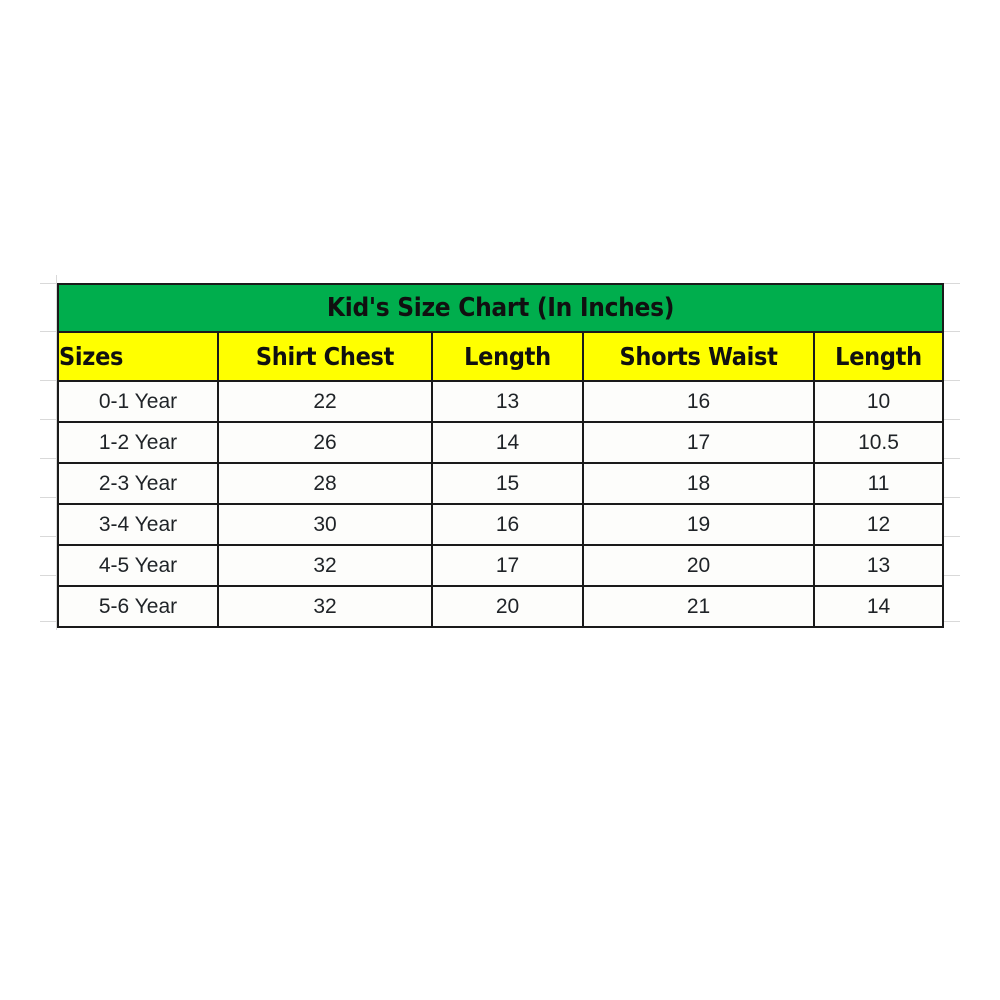  What do you see at coordinates (325, 356) in the screenshot?
I see `column-header-shirt-chest: Shirt Chest` at bounding box center [325, 356].